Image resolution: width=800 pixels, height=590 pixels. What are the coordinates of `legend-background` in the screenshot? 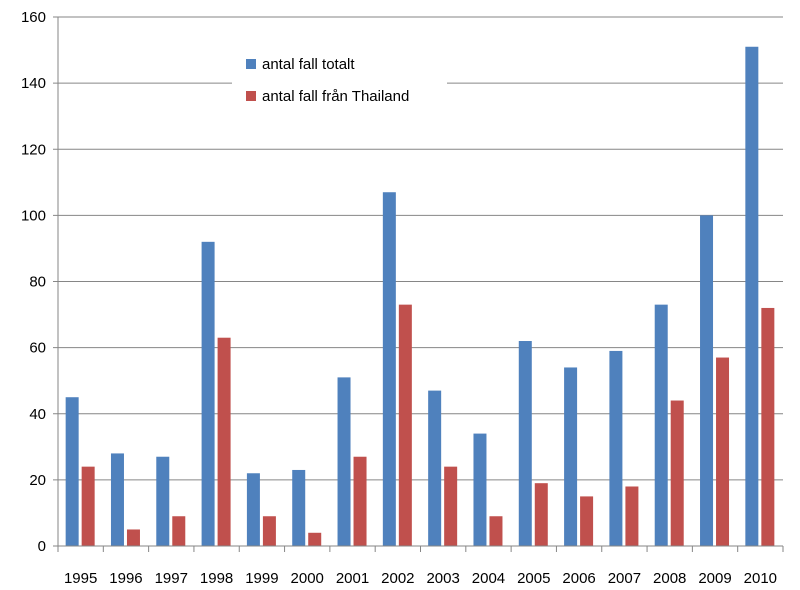 It's located at (339, 80).